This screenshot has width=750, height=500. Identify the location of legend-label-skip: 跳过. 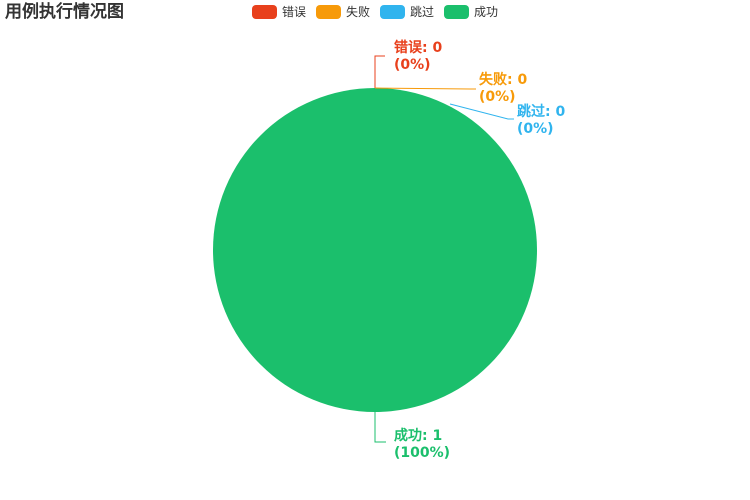
(422, 12).